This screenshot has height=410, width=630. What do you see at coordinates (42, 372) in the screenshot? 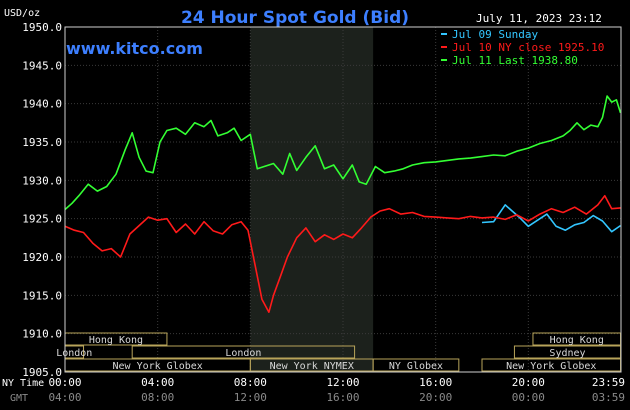
I see `y-tick-label: 1905.0` at bounding box center [42, 372].